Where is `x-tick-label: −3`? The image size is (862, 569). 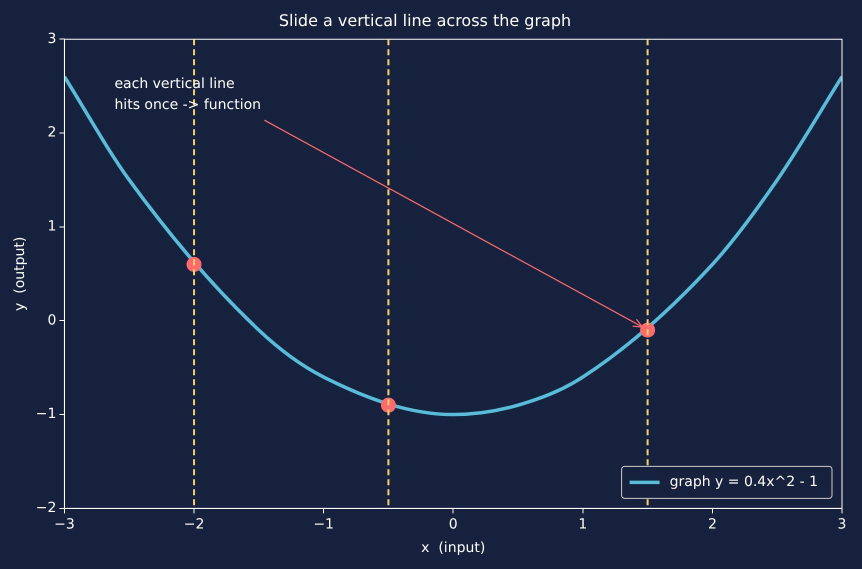 x-tick-label: −3 is located at coordinates (64, 524).